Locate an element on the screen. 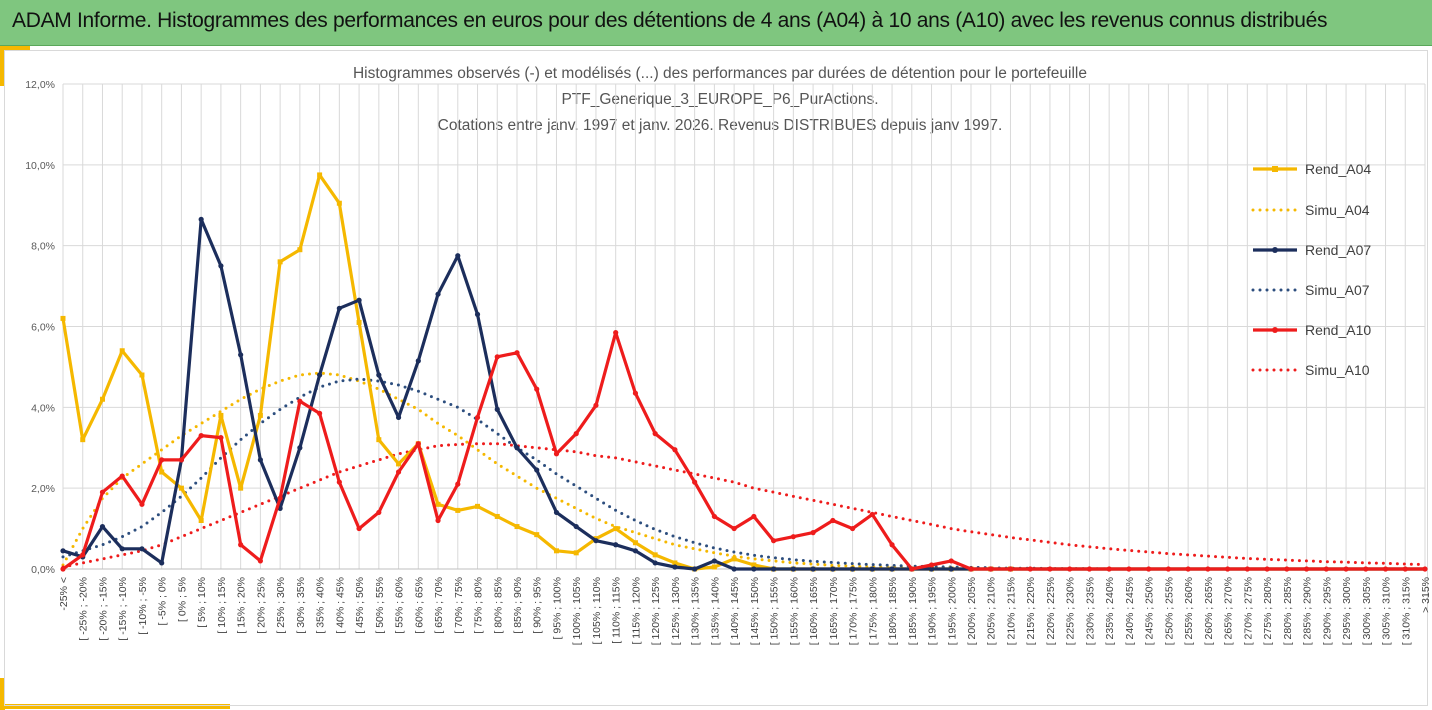  x-tick-label: [ 210% ; 215% is located at coordinates (1011, 611).